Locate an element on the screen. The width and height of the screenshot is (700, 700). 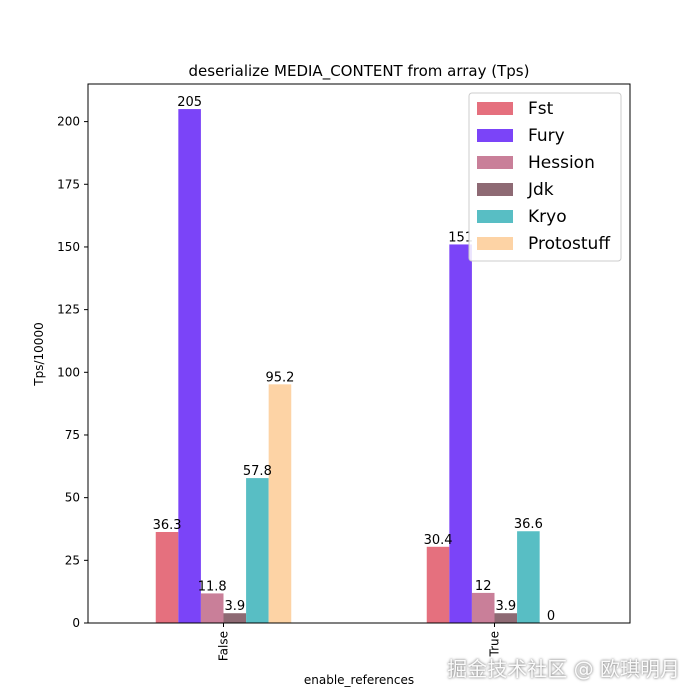
y-axis-label: Tps/10000 is located at coordinates (39, 354).